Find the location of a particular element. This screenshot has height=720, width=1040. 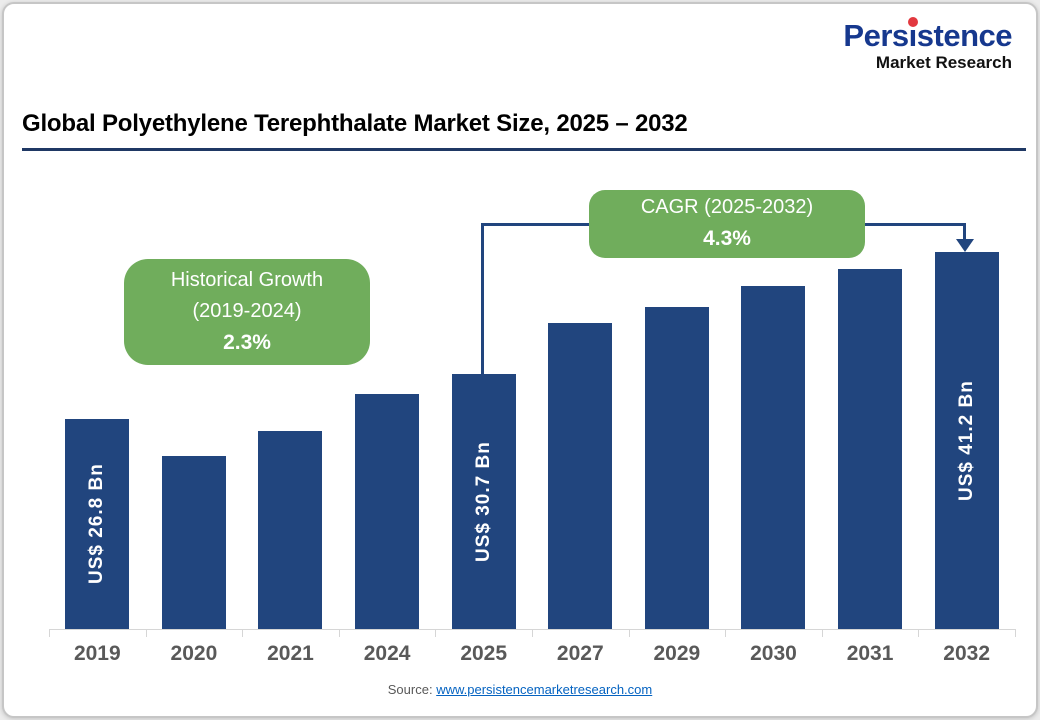

logo: Pers istence Market Research is located at coordinates (928, 45).